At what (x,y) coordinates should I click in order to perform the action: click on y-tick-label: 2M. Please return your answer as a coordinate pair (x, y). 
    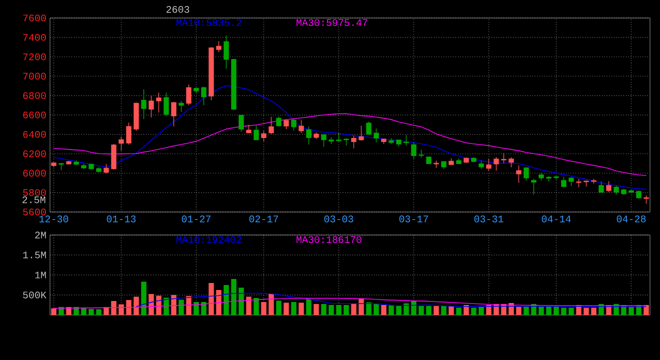
    Looking at the image, I should click on (40, 235).